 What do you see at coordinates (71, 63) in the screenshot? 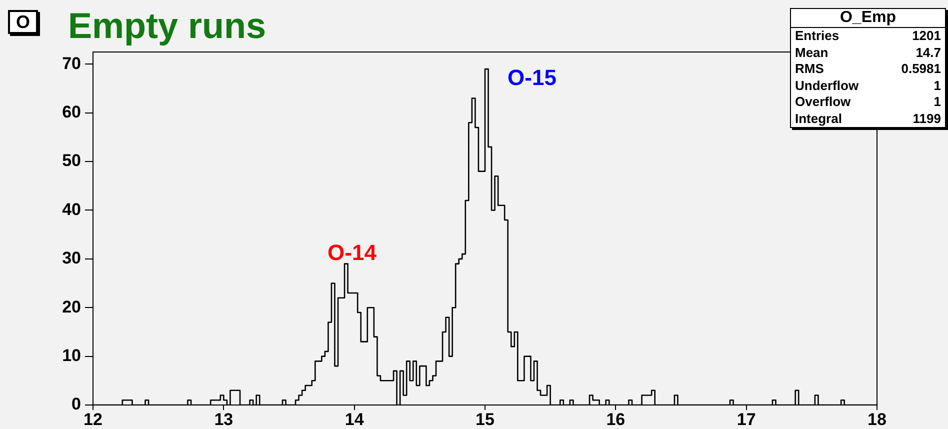
I see `y-tick-label: 70` at bounding box center [71, 63].